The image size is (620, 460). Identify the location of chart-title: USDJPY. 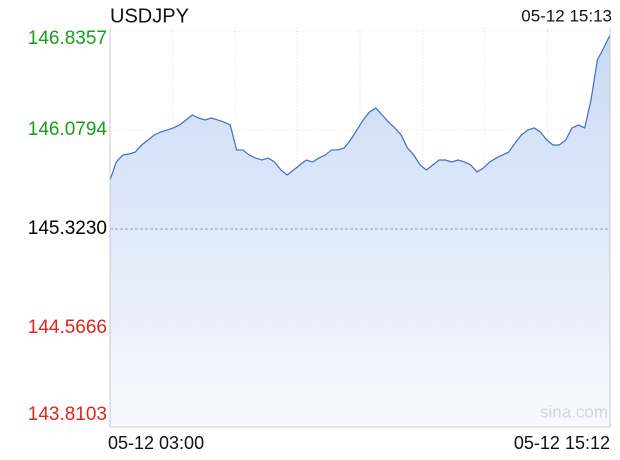
(149, 16).